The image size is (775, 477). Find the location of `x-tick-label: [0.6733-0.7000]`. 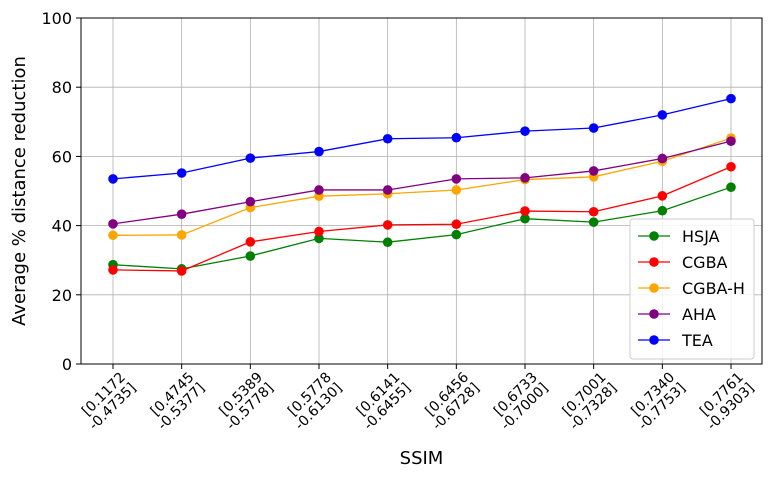

x-tick-label: [0.6733-0.7000] is located at coordinates (521, 402).